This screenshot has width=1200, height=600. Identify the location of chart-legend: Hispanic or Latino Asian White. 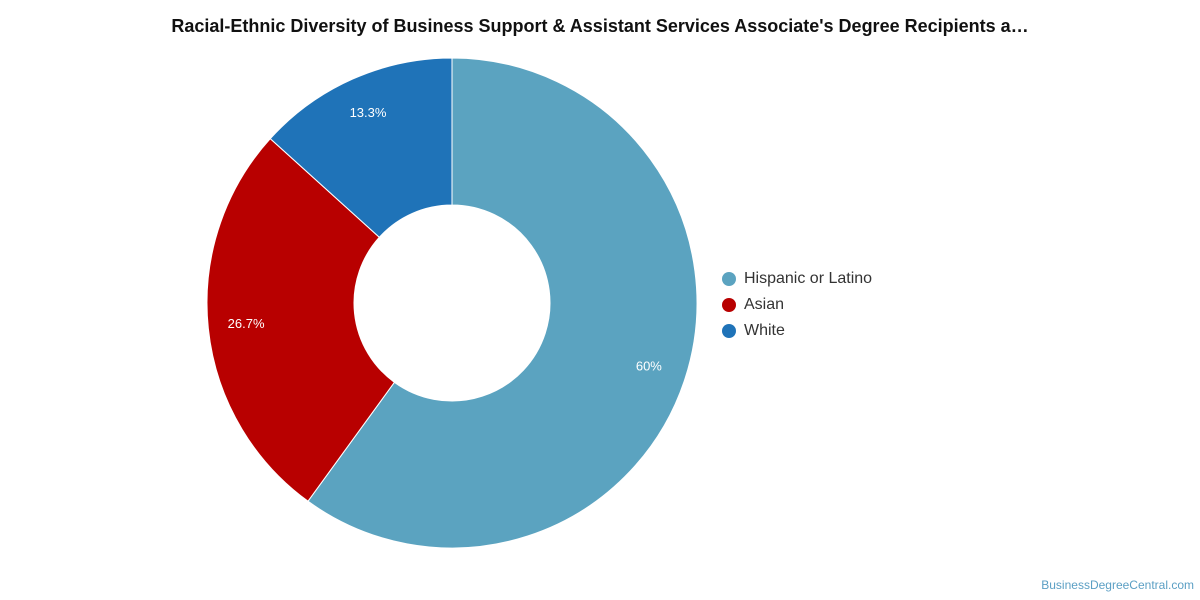
(796, 305).